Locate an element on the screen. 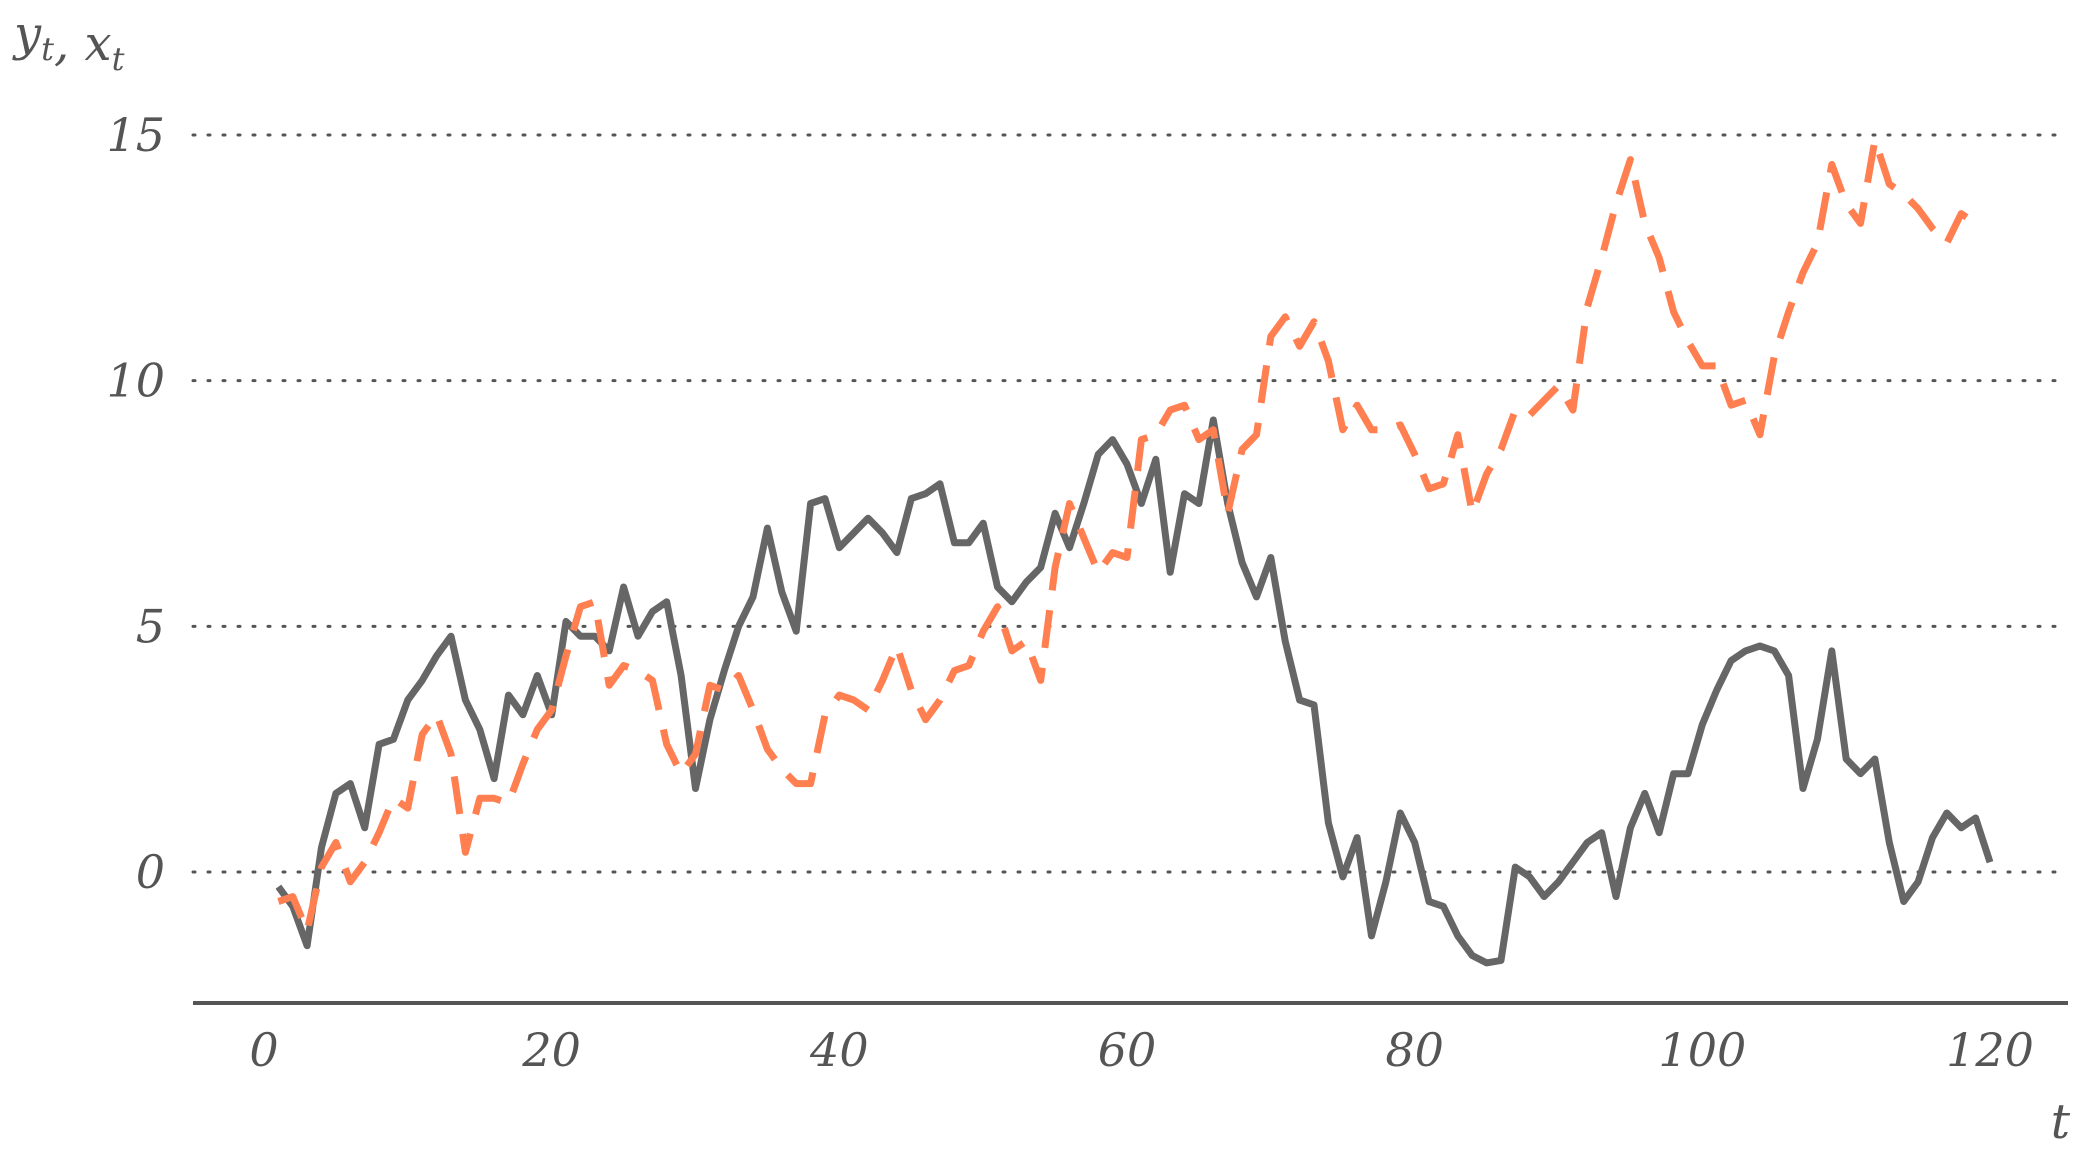  y-axis-title: yt, xt is located at coordinates (68, 42).